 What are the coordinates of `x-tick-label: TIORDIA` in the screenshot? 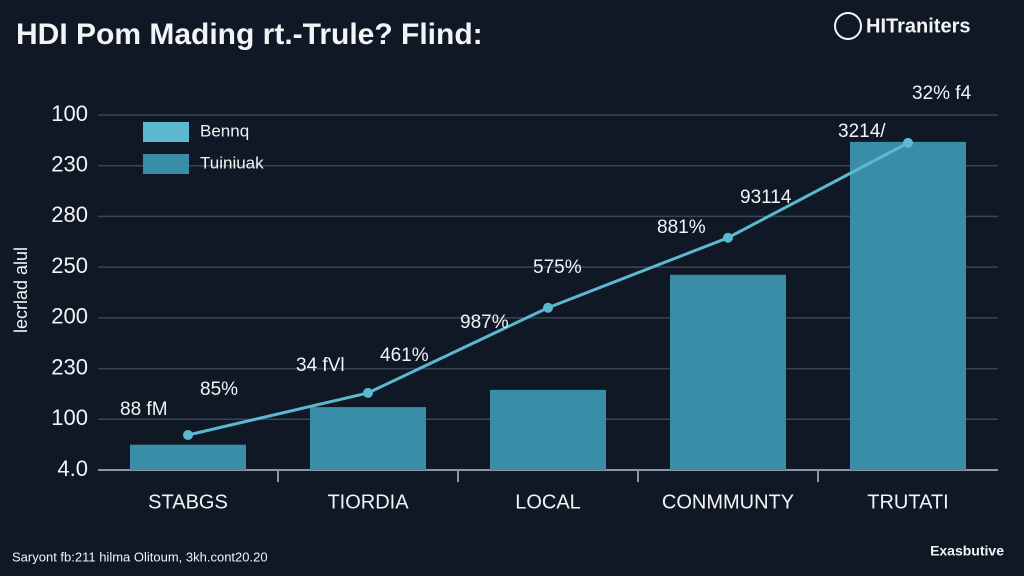 It's located at (368, 502).